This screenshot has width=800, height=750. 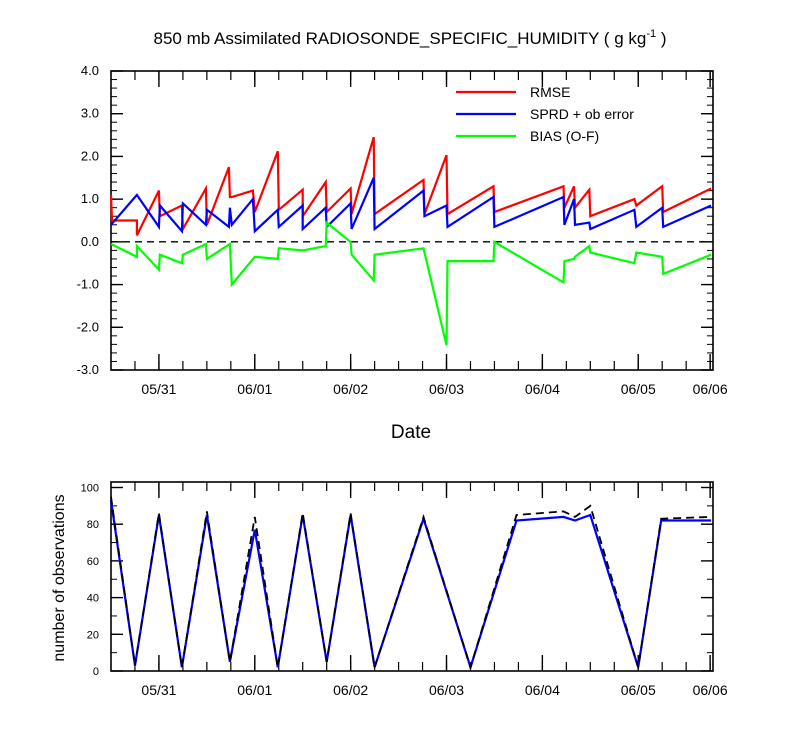 What do you see at coordinates (93, 525) in the screenshot?
I see `y-tick-label: 80` at bounding box center [93, 525].